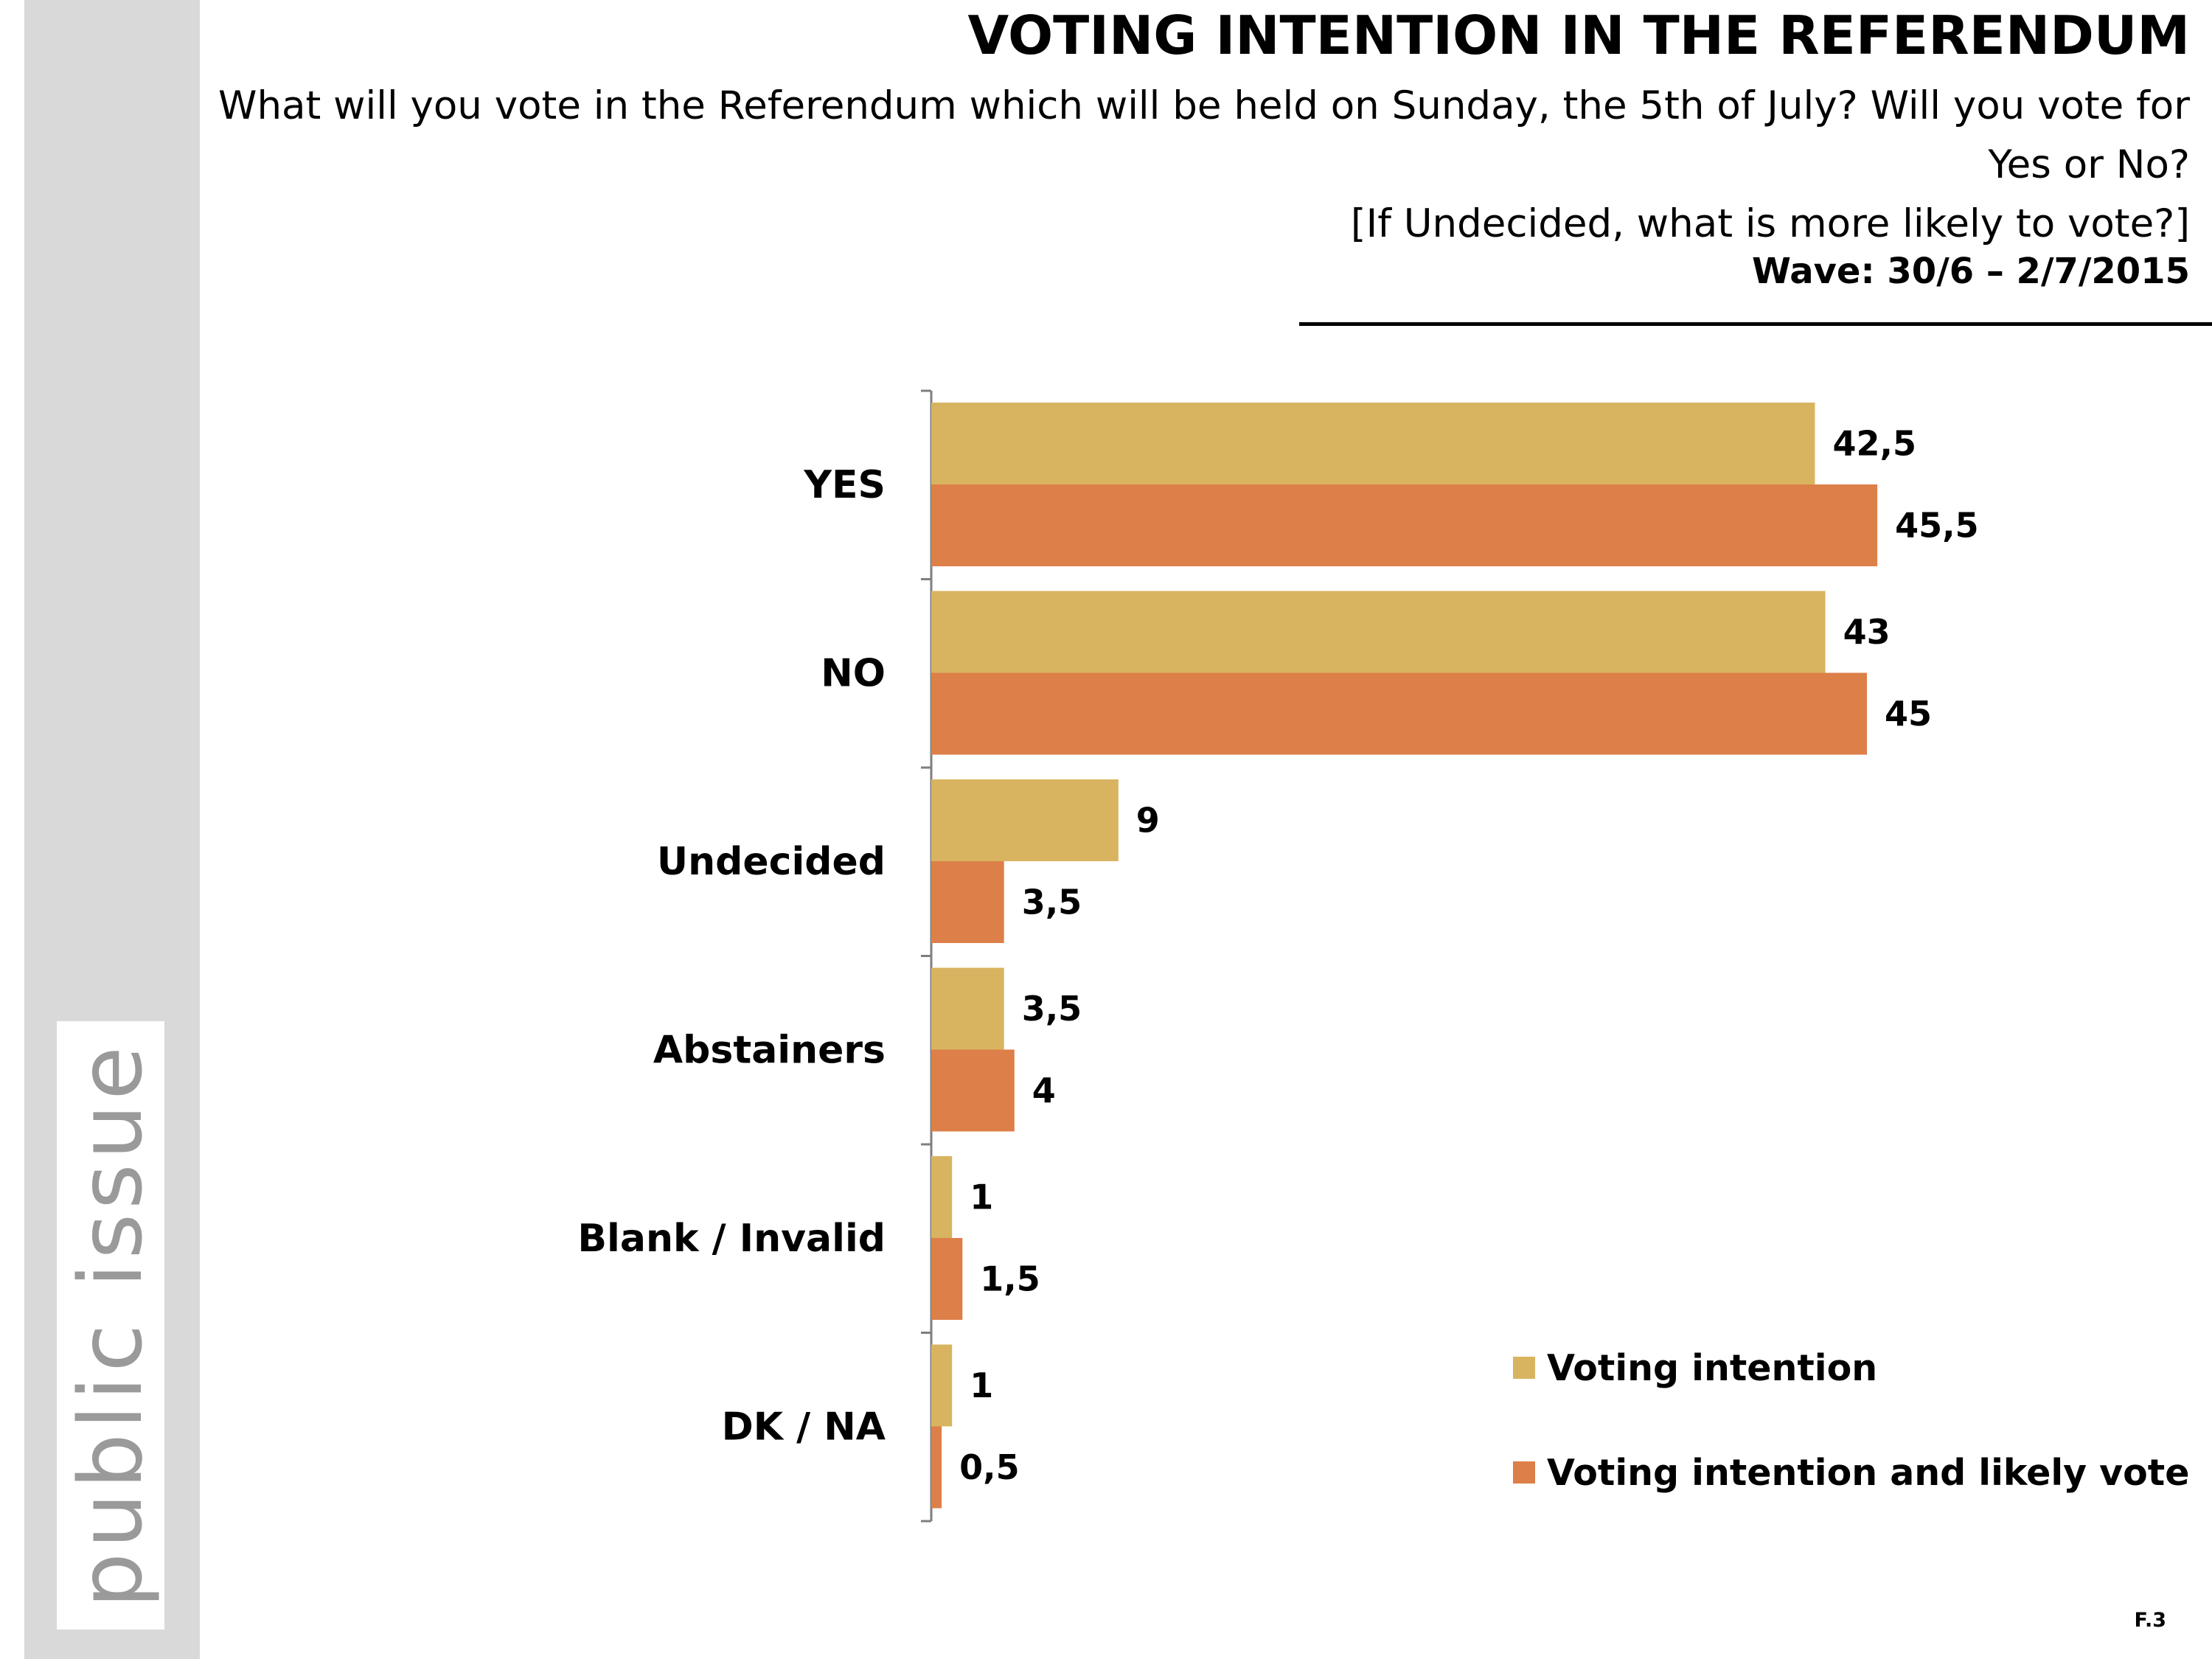  What do you see at coordinates (1937, 526) in the screenshot?
I see `data-label: 45,5` at bounding box center [1937, 526].